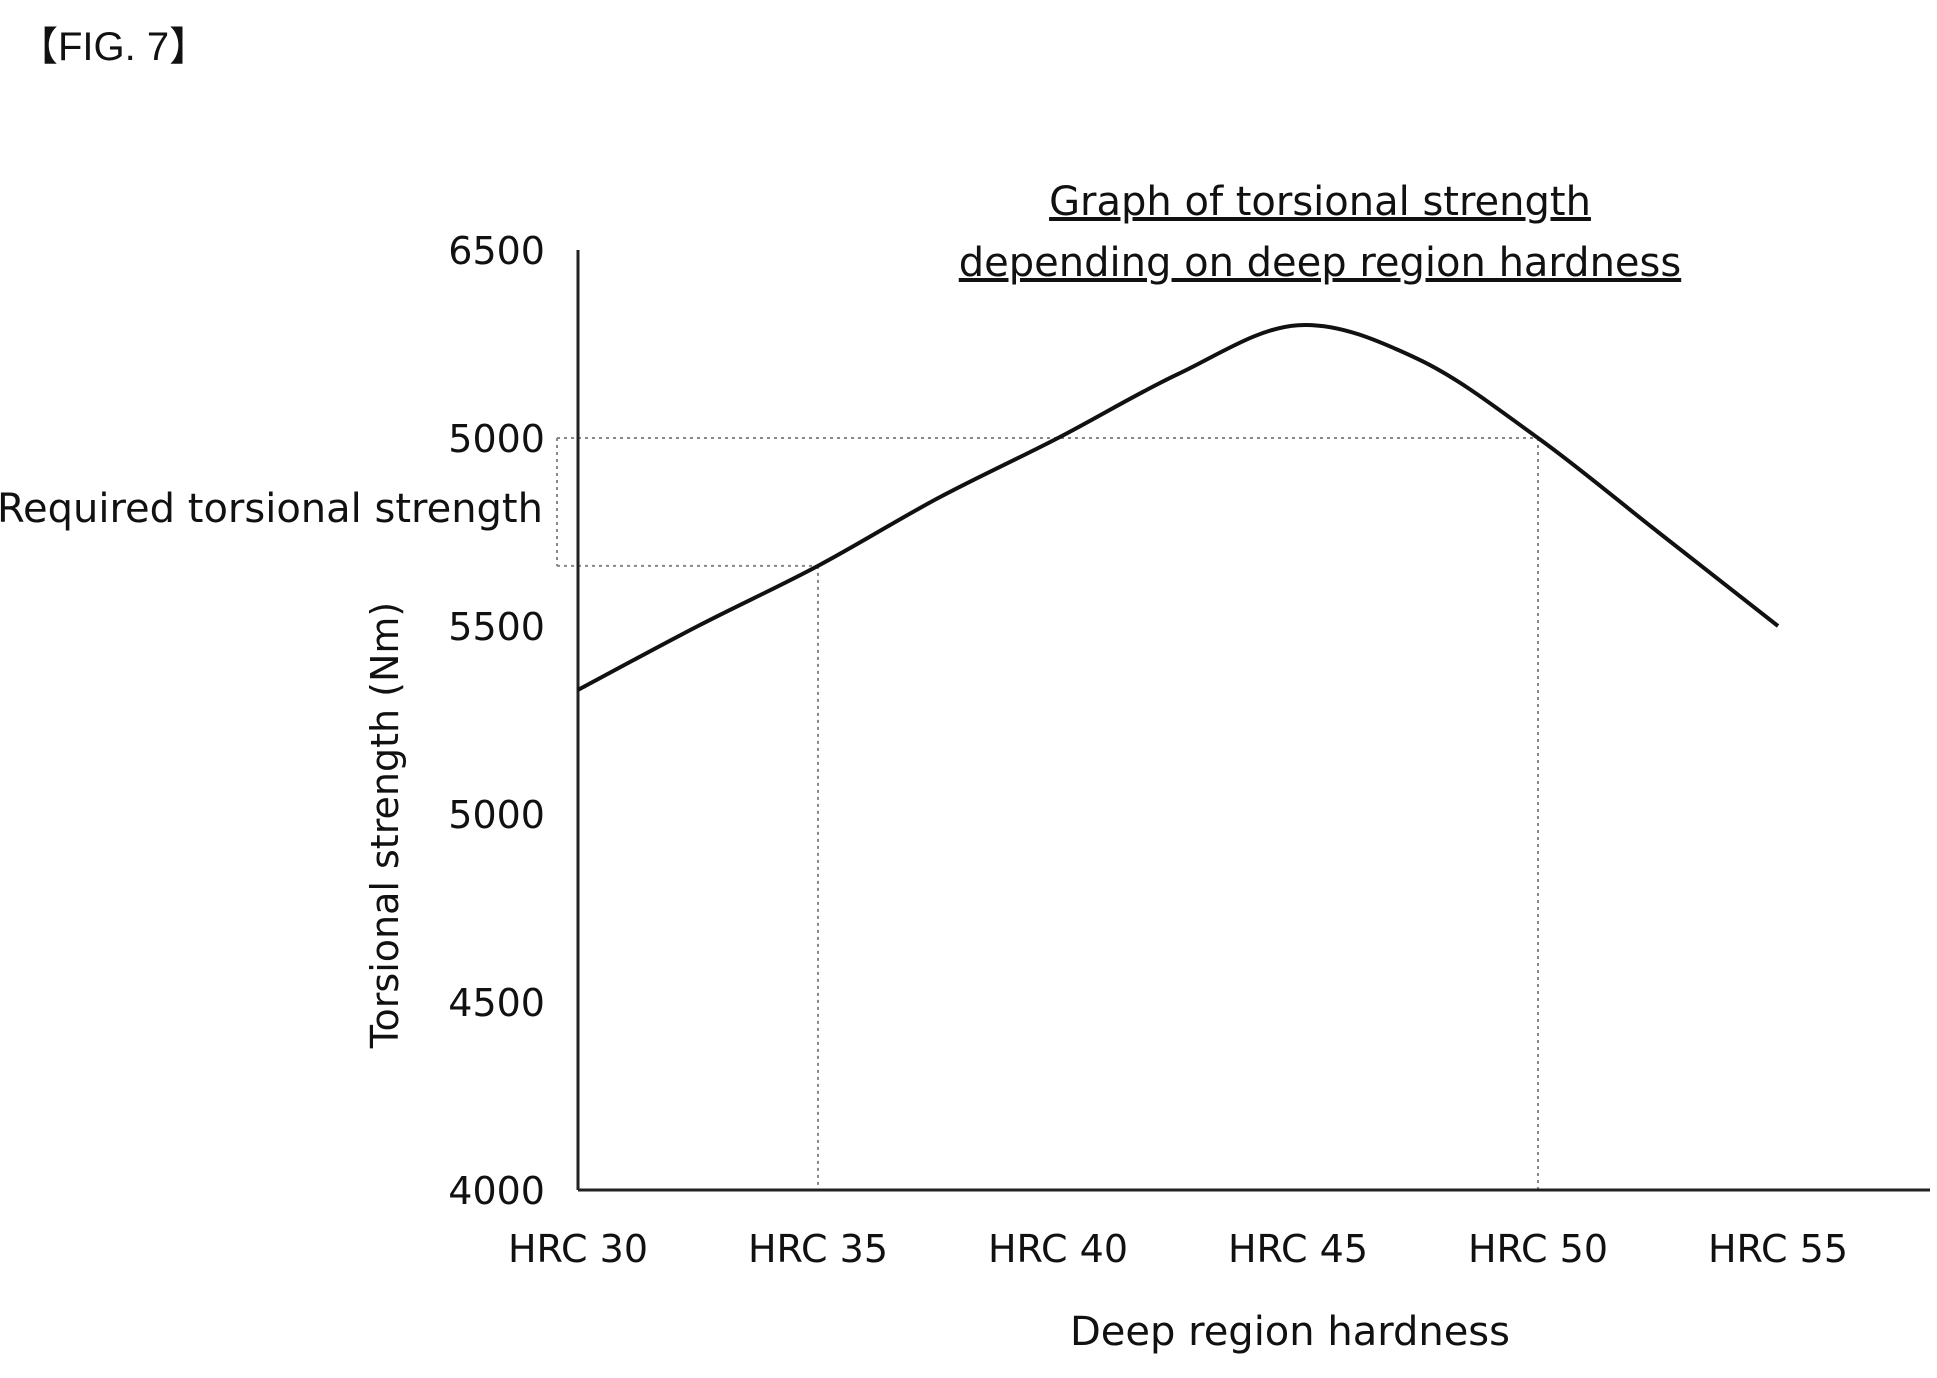  Describe the element at coordinates (496, 251) in the screenshot. I see `y-tick-label: 6500` at that location.